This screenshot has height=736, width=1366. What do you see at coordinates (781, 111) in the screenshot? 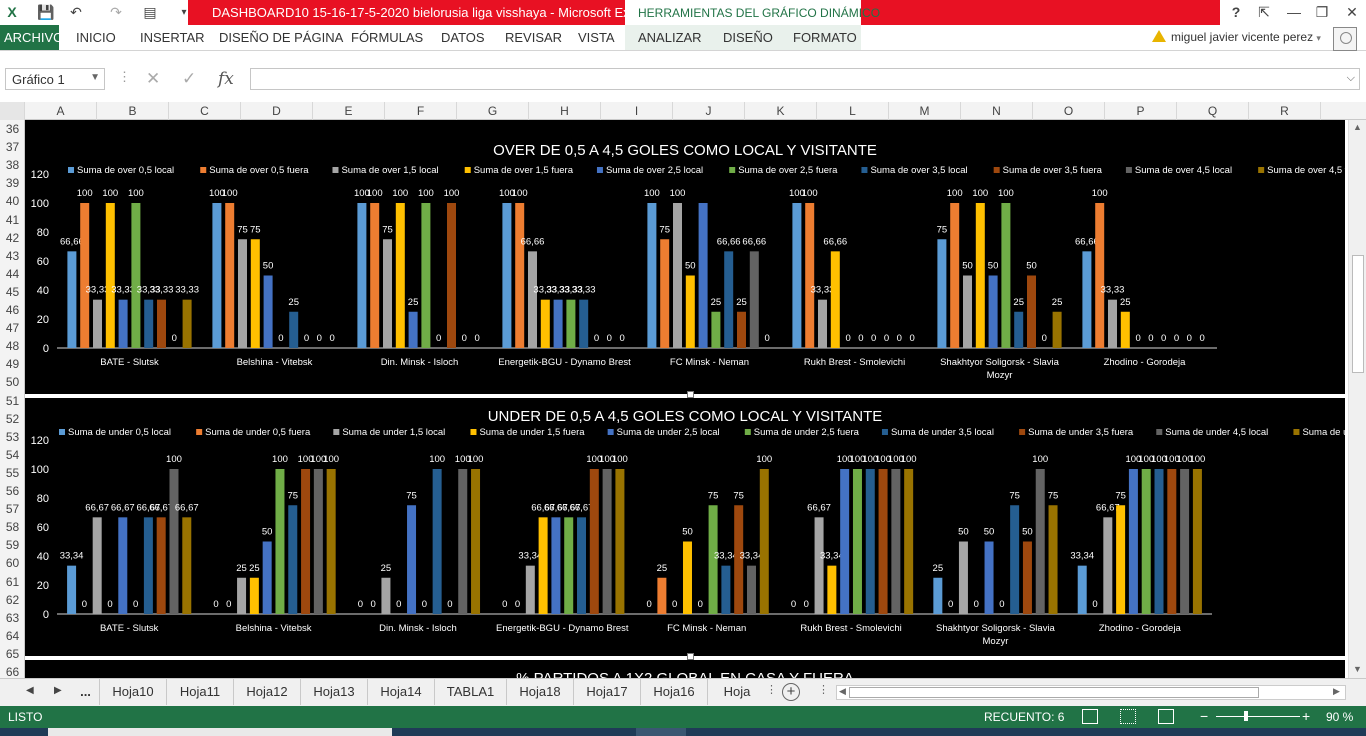
I see `column-header-k: K` at bounding box center [781, 111].